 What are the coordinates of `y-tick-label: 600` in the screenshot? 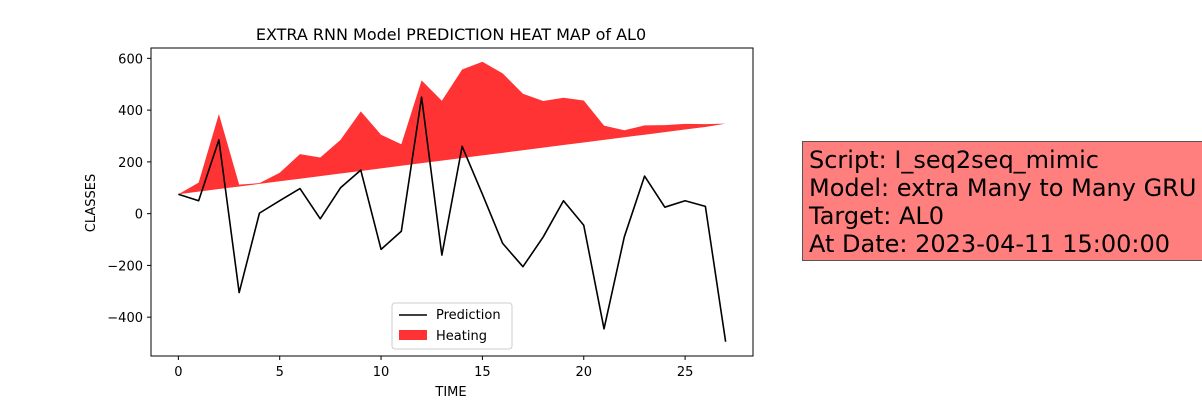 It's located at (130, 59).